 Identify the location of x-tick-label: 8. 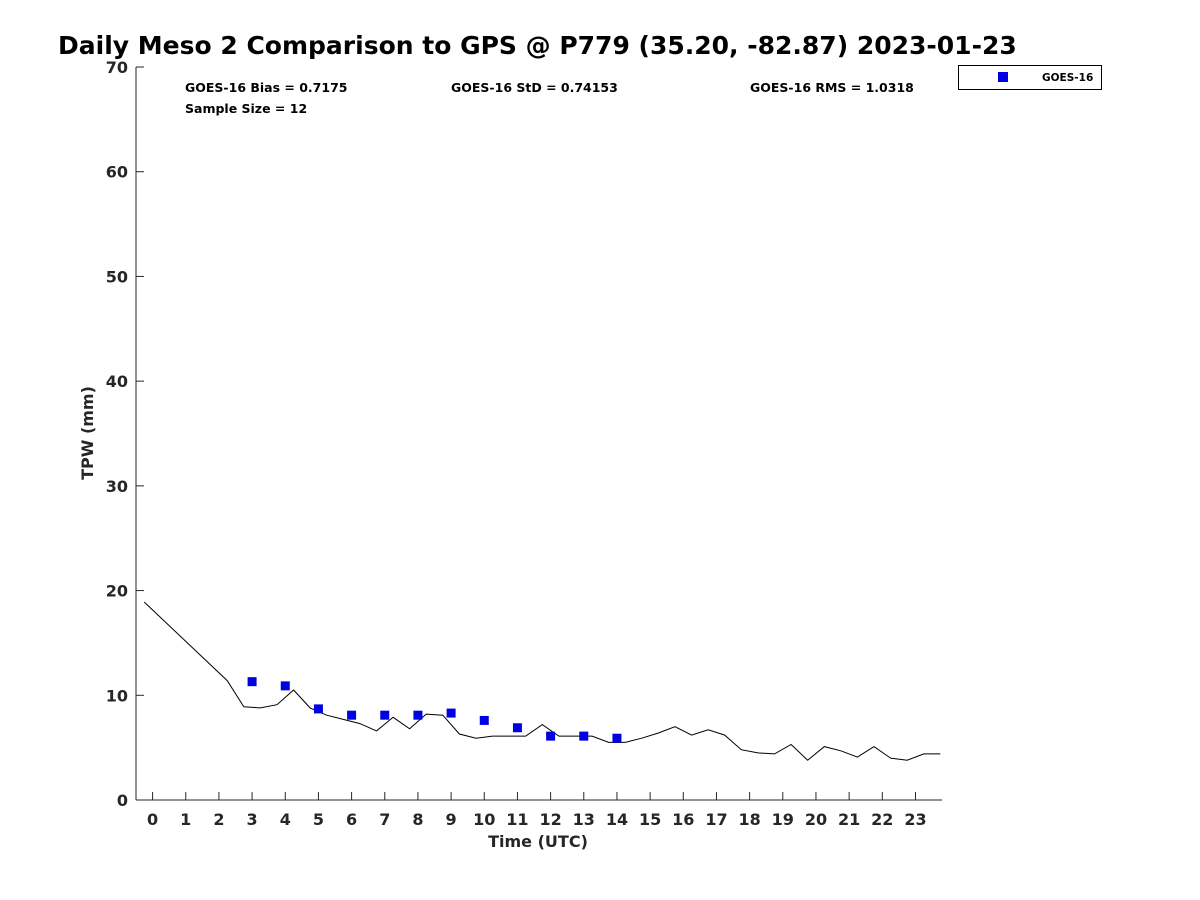
(417, 819).